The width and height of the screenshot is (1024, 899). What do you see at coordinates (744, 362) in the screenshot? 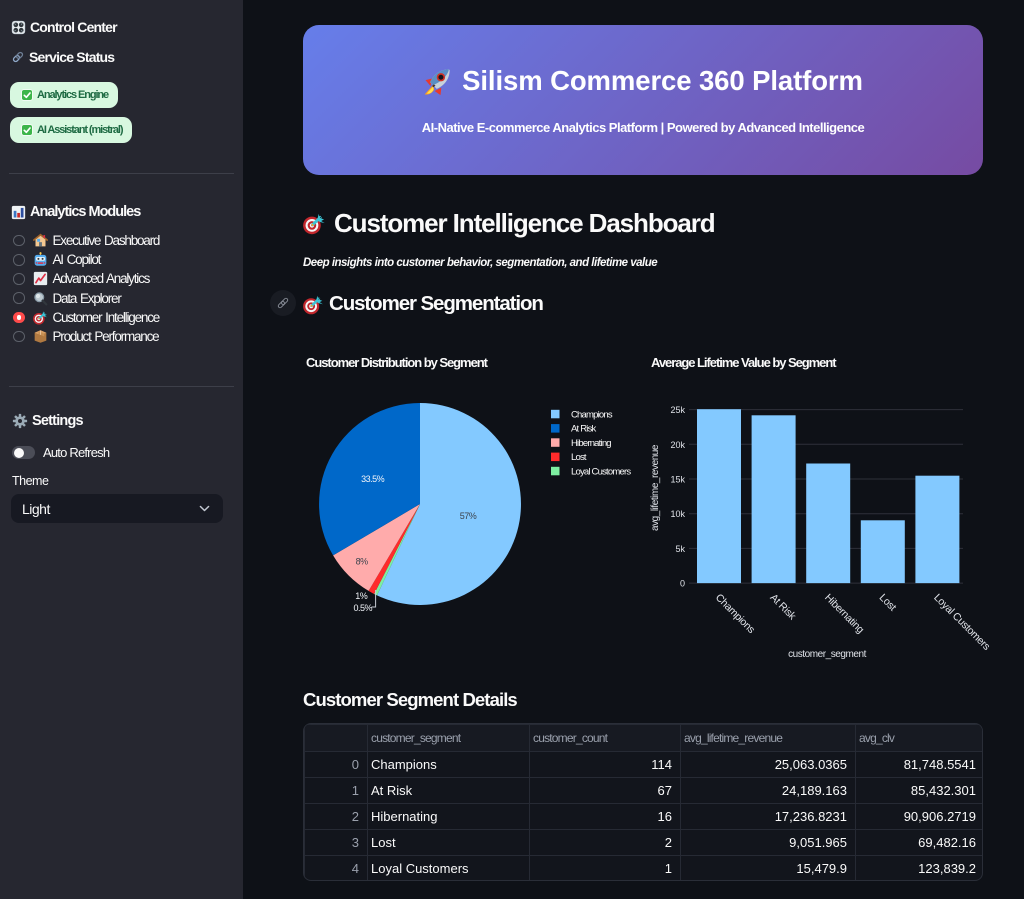
I see `svg-text:Average Lifetime Value by Segm: Average Lifetime Value by Segment` at bounding box center [744, 362].